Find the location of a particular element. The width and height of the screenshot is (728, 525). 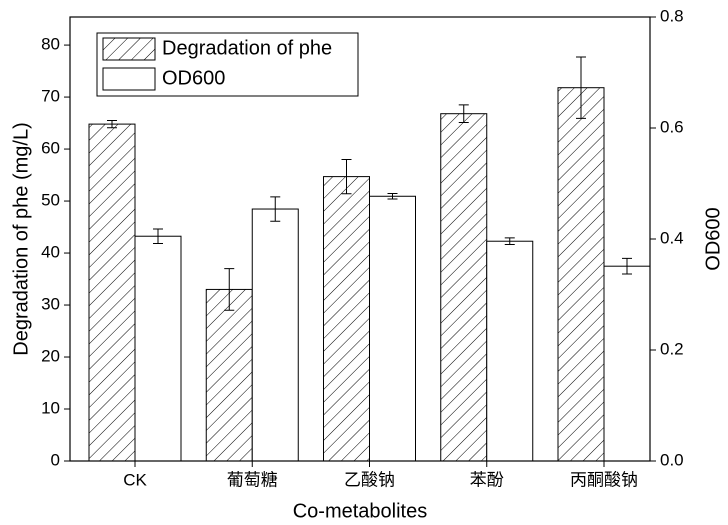

x-tick-label: 乙酸钠 is located at coordinates (369, 479).